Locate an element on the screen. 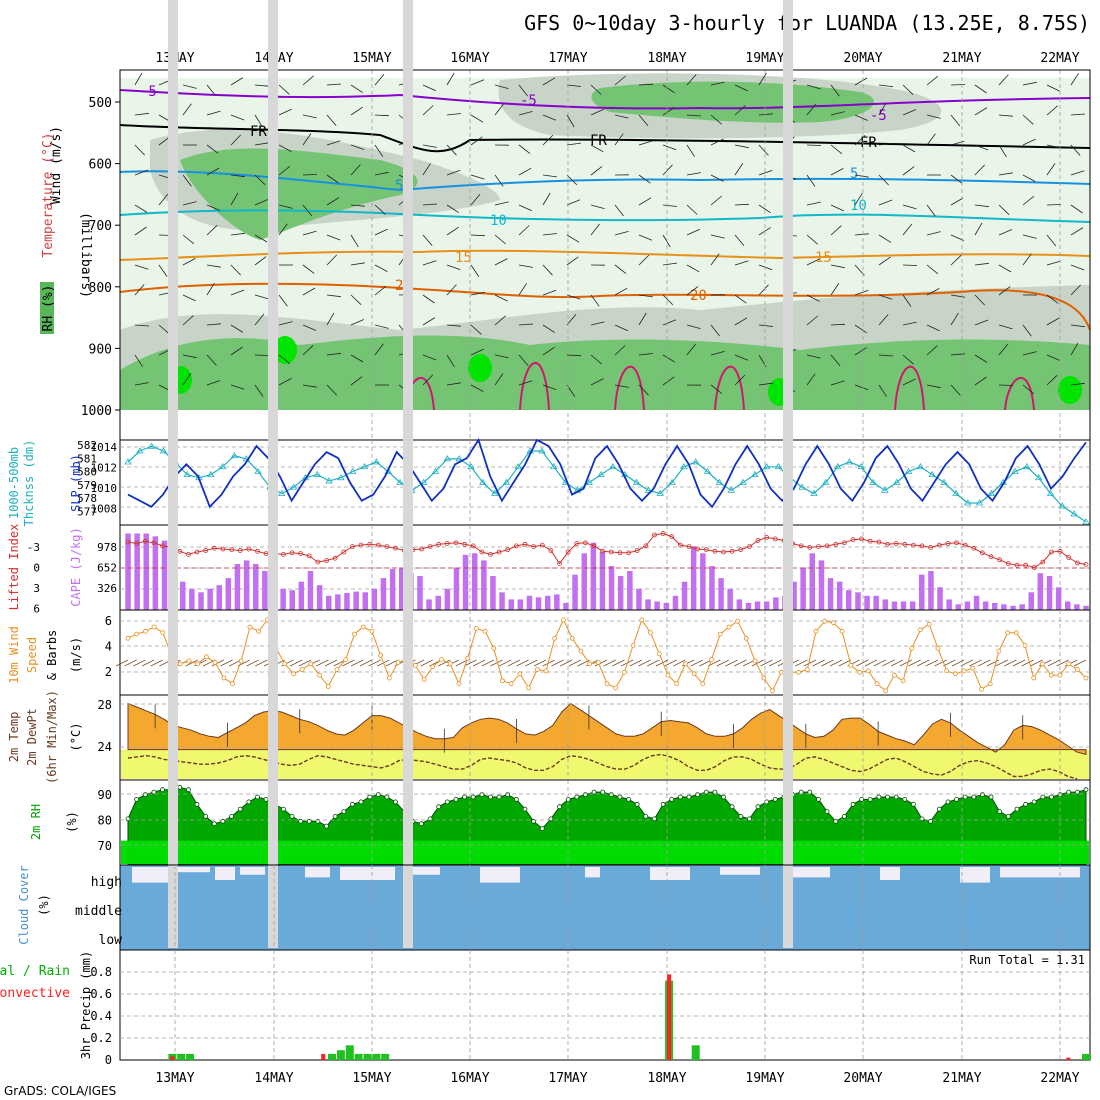 The image size is (1100, 1100). top-date-label: 19MAY is located at coordinates (764, 58).